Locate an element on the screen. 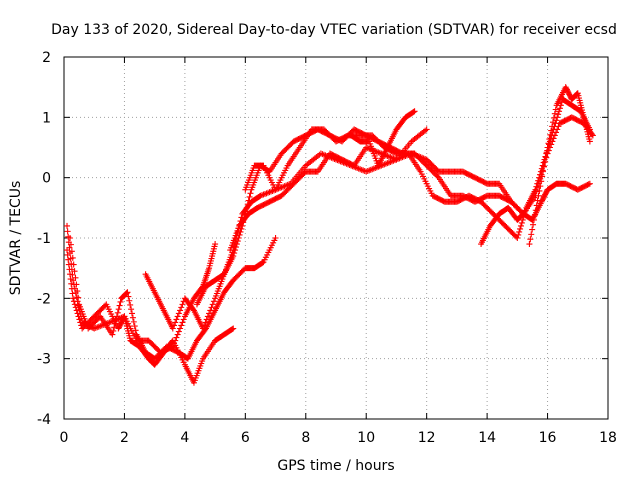 This screenshot has height=480, width=640. y-tick-label: -1 is located at coordinates (44, 239).